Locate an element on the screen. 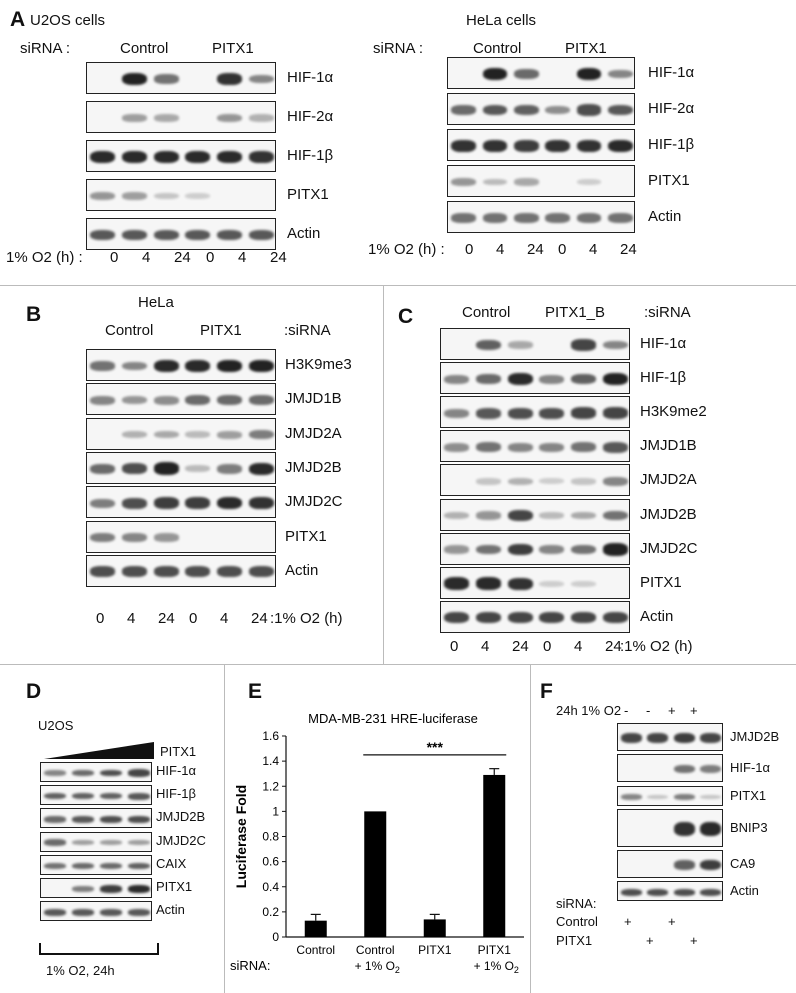 The image size is (796, 993). panel-c-time-2: 24 is located at coordinates (520, 646).